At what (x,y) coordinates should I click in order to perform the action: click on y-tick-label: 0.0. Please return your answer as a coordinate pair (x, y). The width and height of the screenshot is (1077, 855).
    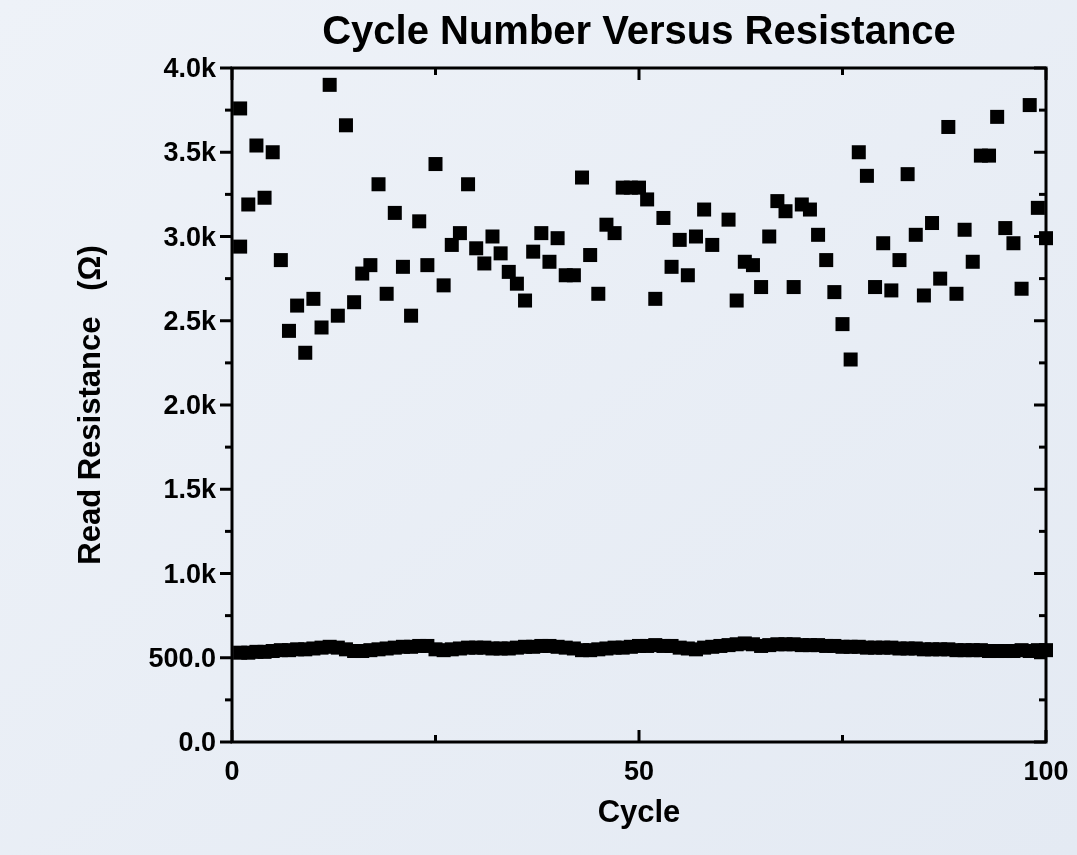
    Looking at the image, I should click on (197, 742).